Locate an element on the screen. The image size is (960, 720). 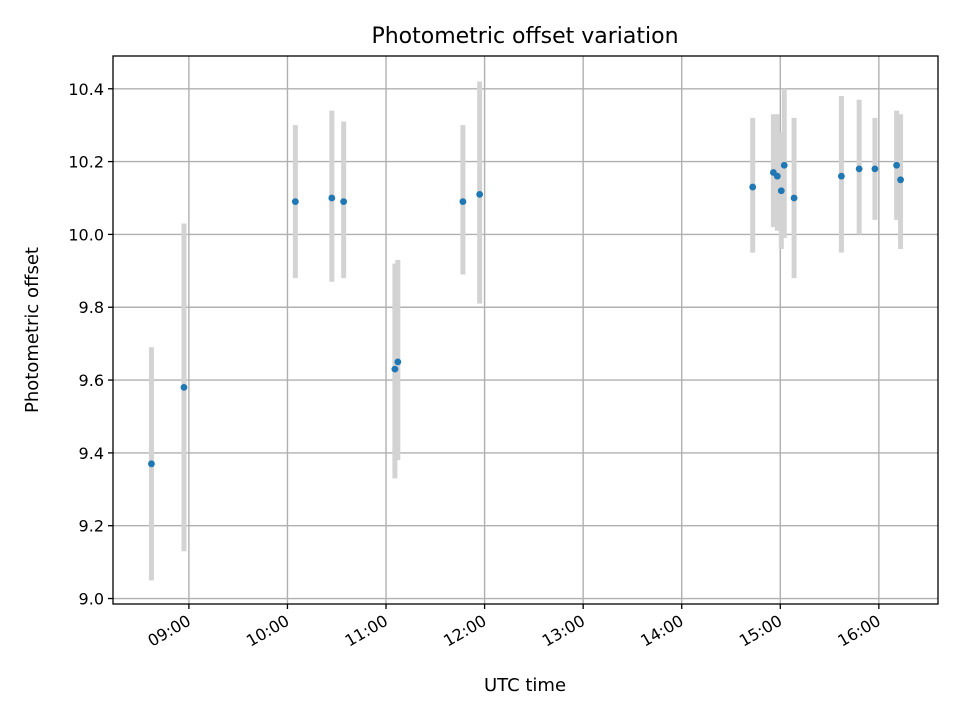
y-tick-label: 10.0 is located at coordinates (86, 234).